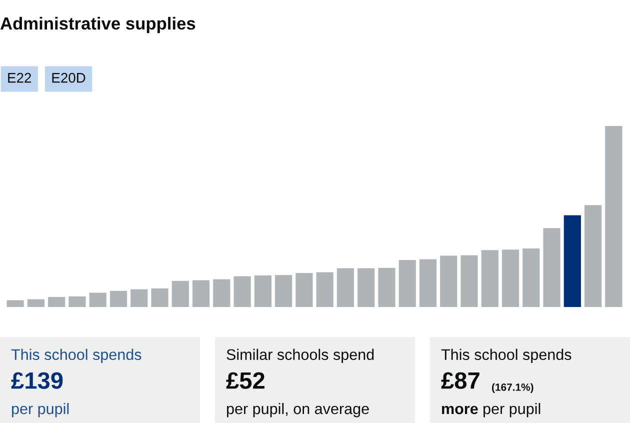  Describe the element at coordinates (20, 77) in the screenshot. I see `text: E22` at that location.